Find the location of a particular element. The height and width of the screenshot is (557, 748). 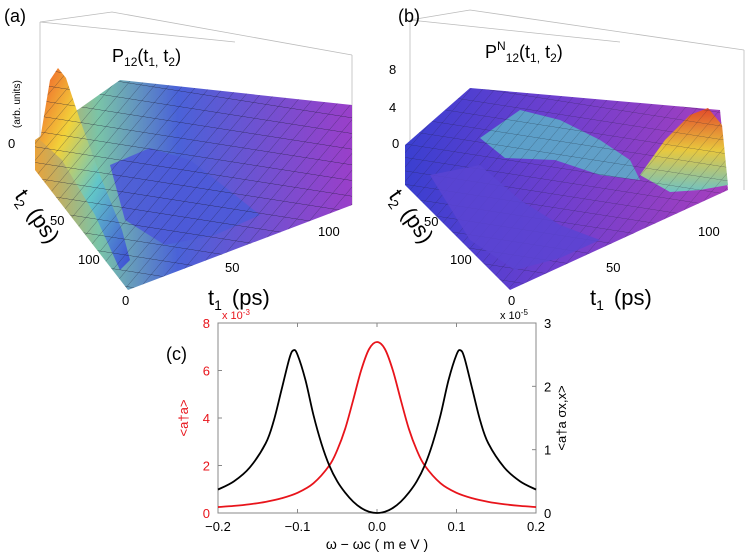

left-scale-label: x 10-3 is located at coordinates (236, 315).